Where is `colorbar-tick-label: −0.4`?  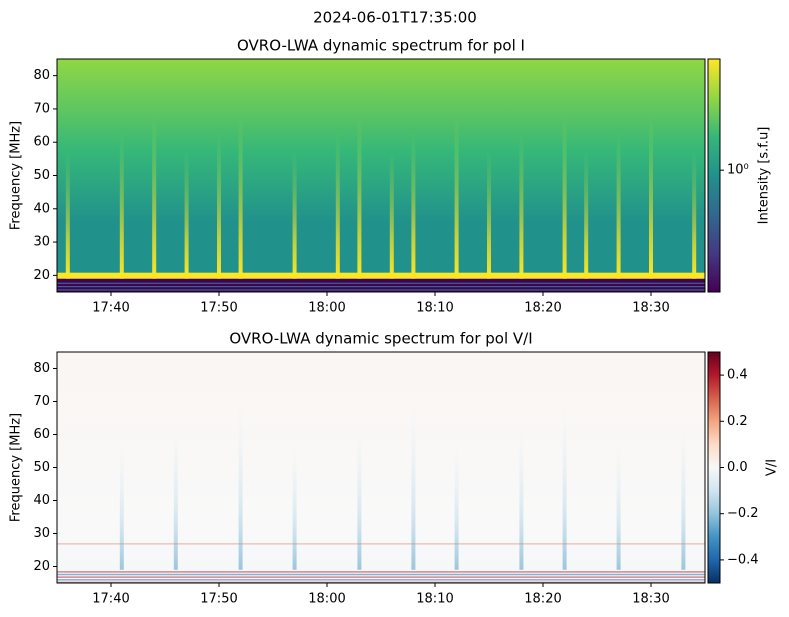 colorbar-tick-label: −0.4 is located at coordinates (743, 559).